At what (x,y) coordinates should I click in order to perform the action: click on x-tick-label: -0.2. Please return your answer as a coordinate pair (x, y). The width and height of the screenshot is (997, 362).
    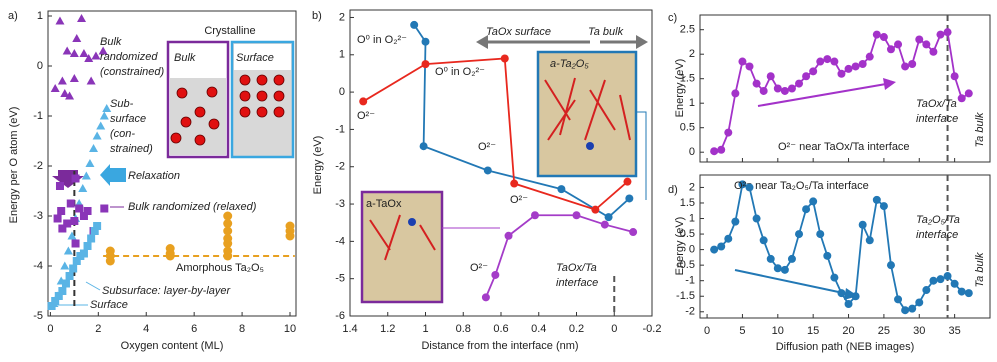
    Looking at the image, I should click on (652, 329).